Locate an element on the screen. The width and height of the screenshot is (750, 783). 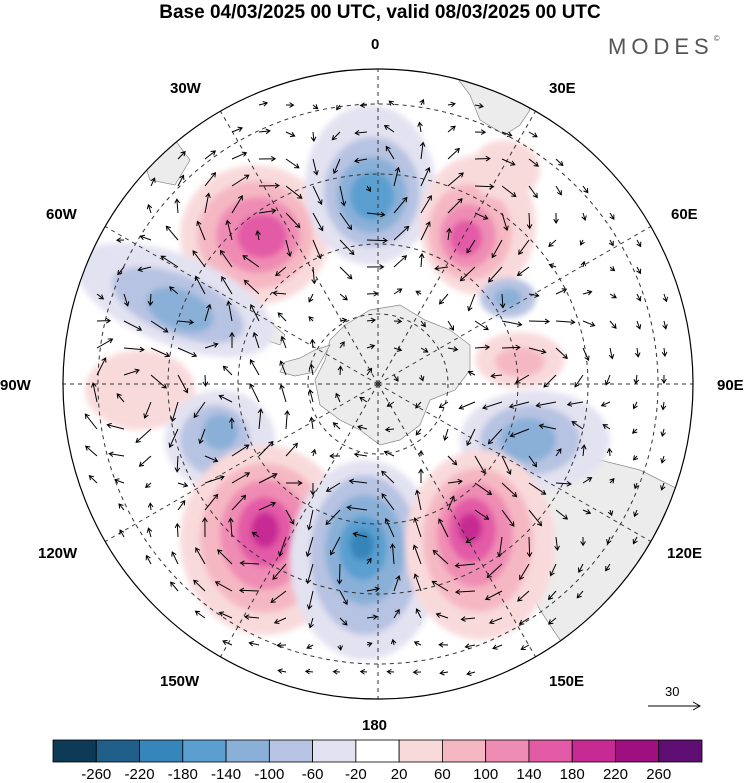
colorbar-label: -180 is located at coordinates (182, 774).